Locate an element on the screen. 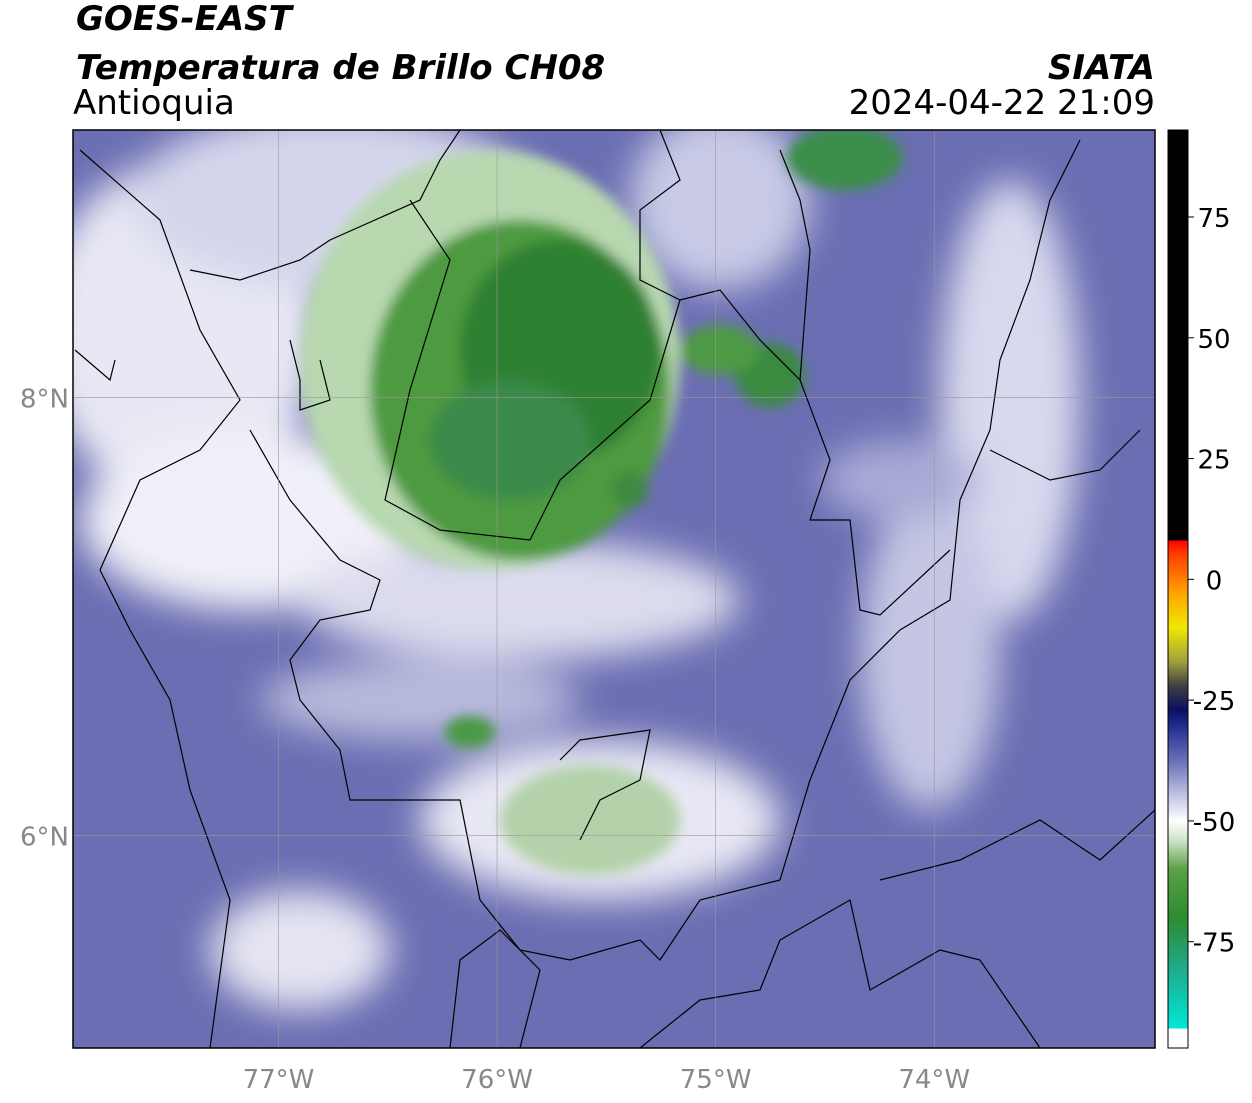 The width and height of the screenshot is (1252, 1103). lon-tick-label: 77°W is located at coordinates (279, 1080).